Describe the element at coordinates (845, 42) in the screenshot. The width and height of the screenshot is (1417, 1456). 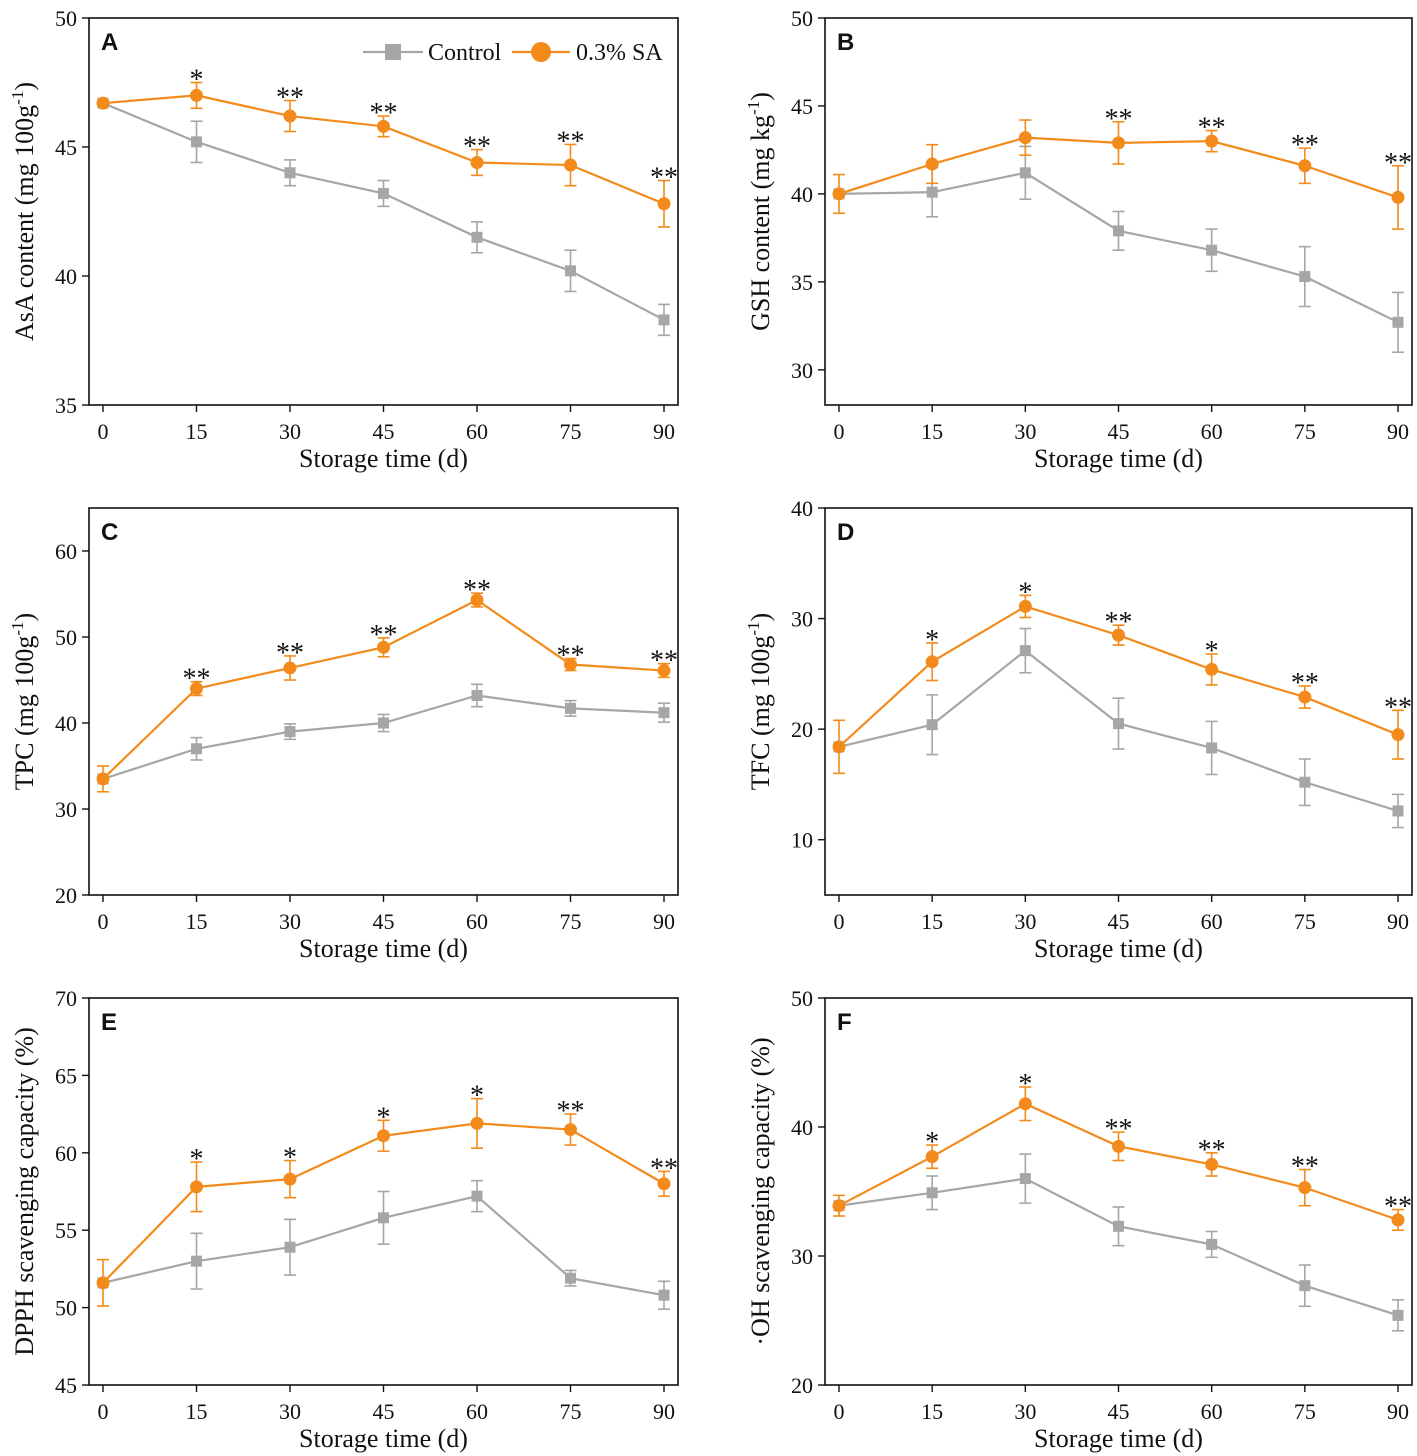
I see `panel-letter: B` at that location.